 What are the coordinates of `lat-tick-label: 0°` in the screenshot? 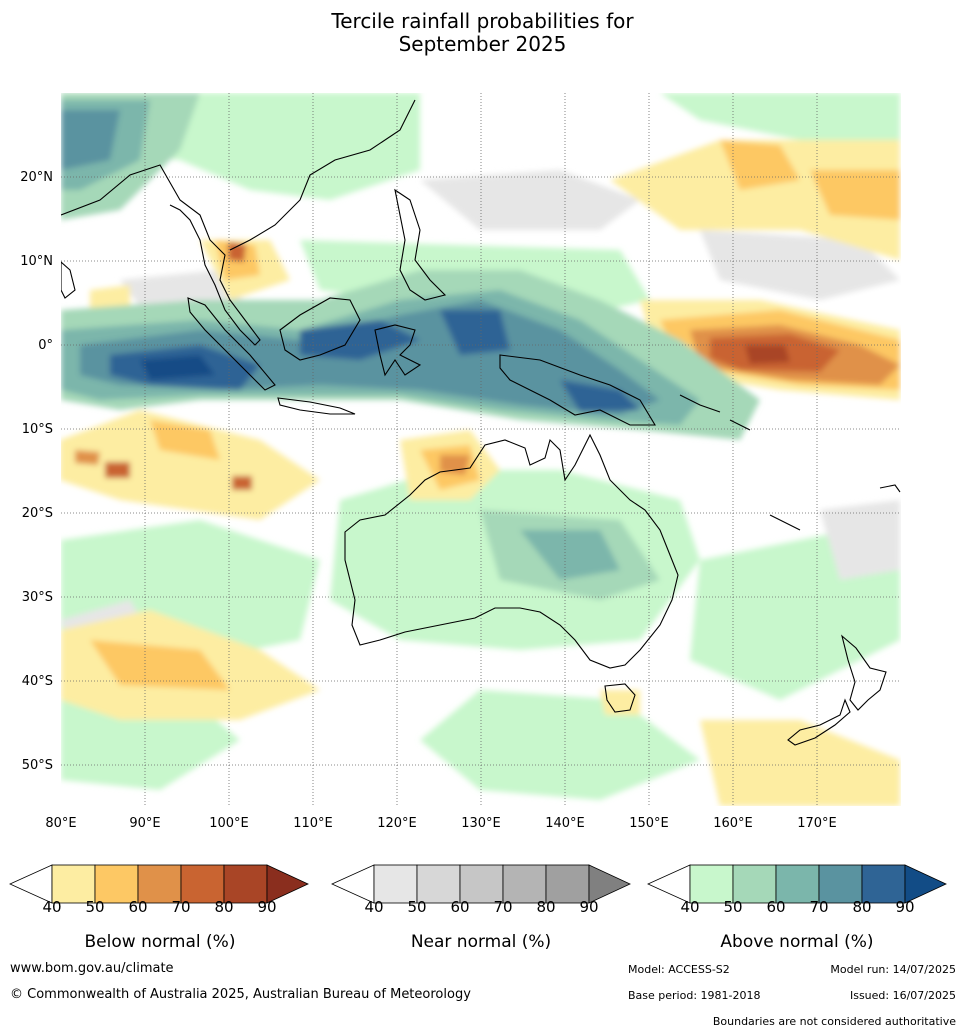 It's located at (45, 345).